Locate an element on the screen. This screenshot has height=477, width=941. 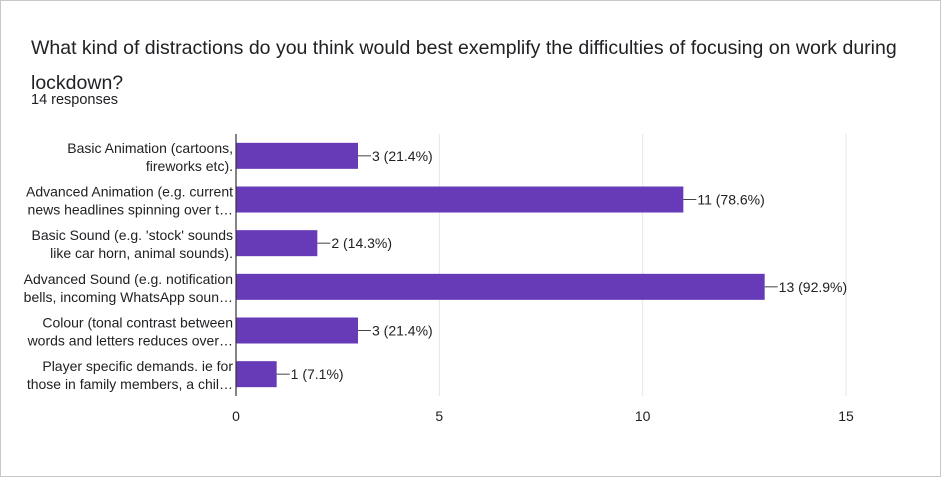
data-label: 2 (14.3%) is located at coordinates (361, 243).